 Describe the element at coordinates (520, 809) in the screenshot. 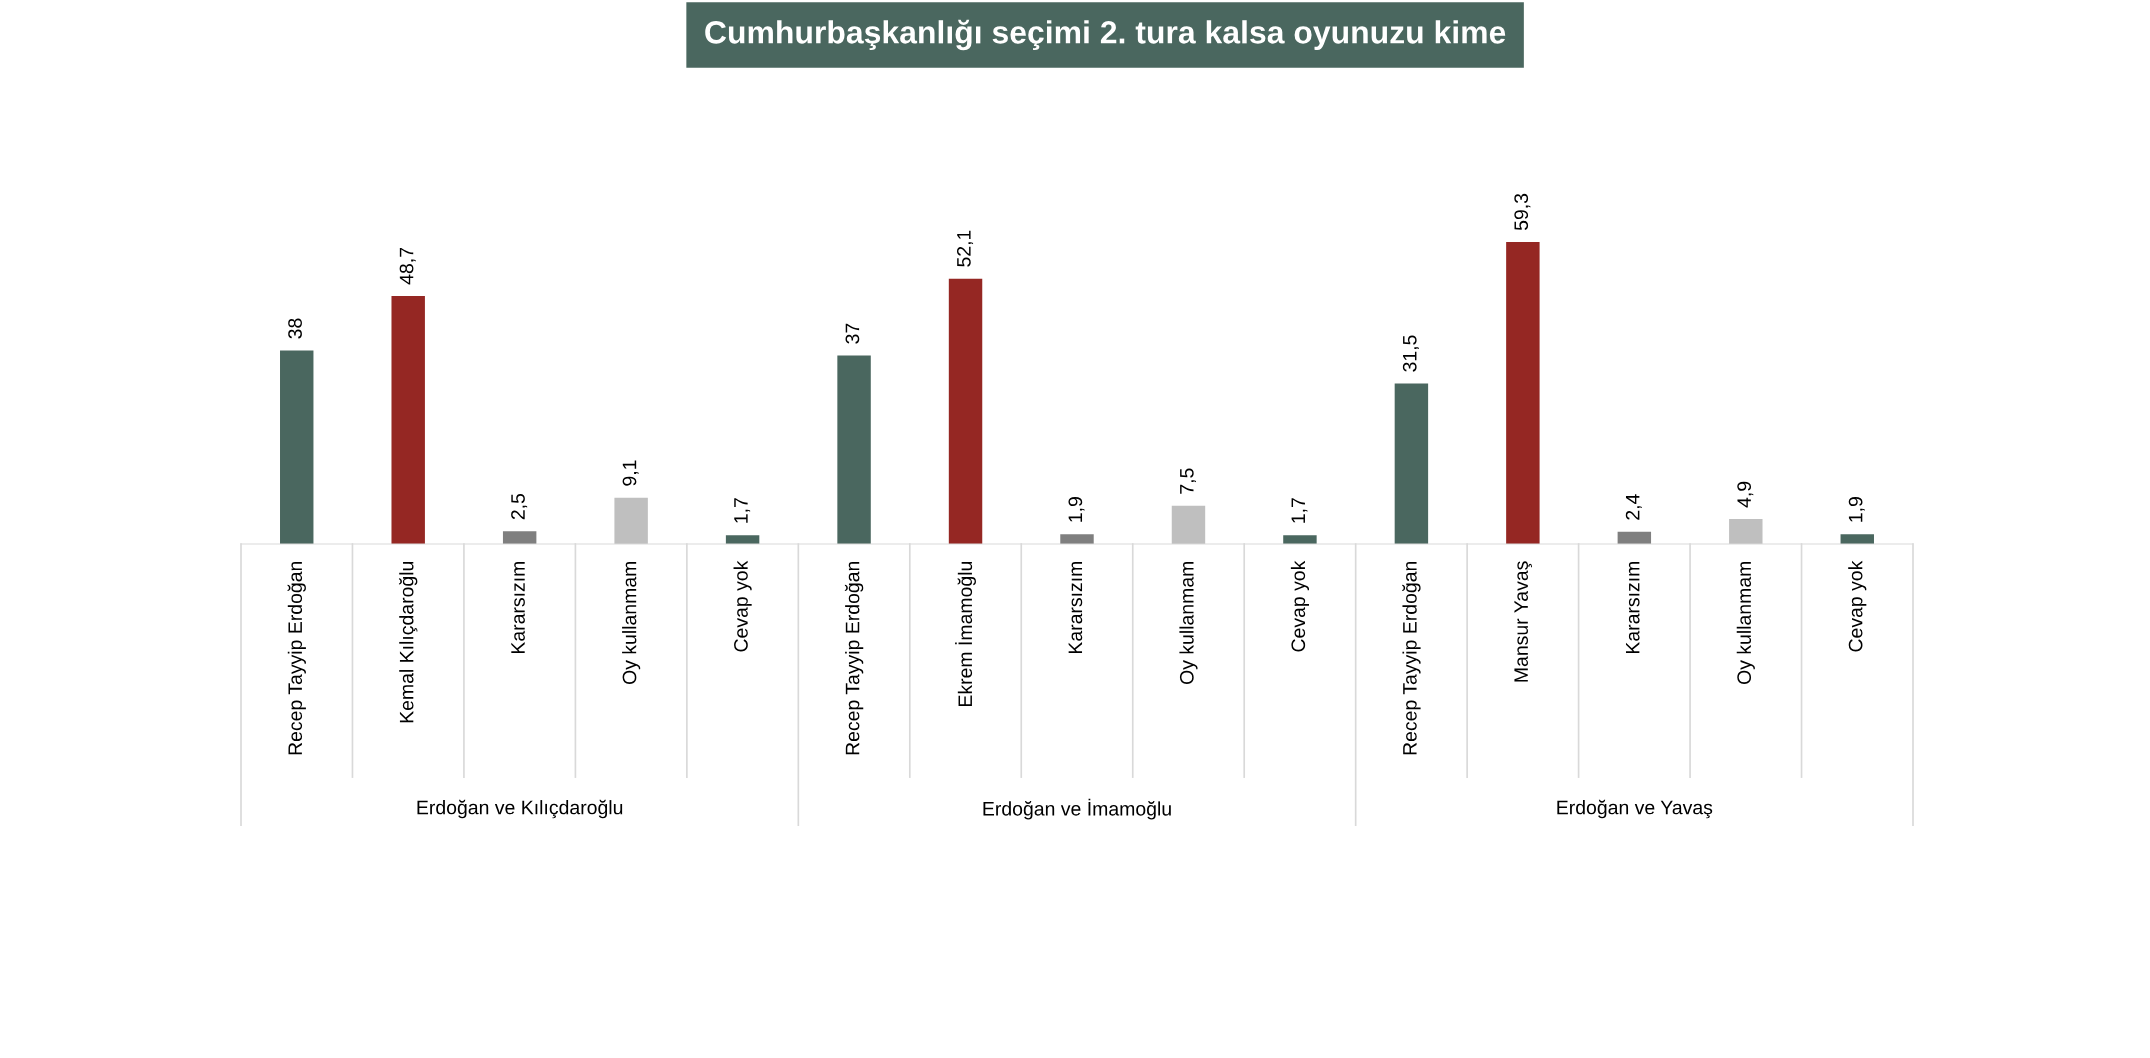

I see `text: Erdoğan ve Kılıçdaroğlu` at that location.